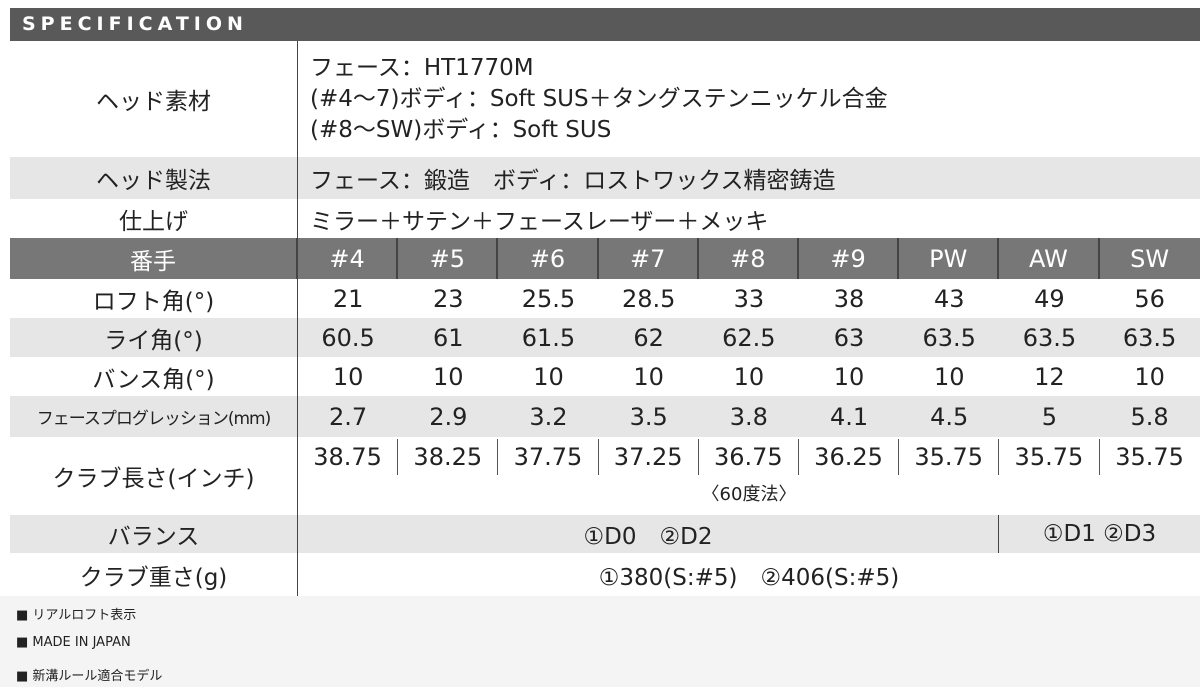 The width and height of the screenshot is (1200, 687). What do you see at coordinates (548, 337) in the screenshot?
I see `lie-cell: 61.5` at bounding box center [548, 337].